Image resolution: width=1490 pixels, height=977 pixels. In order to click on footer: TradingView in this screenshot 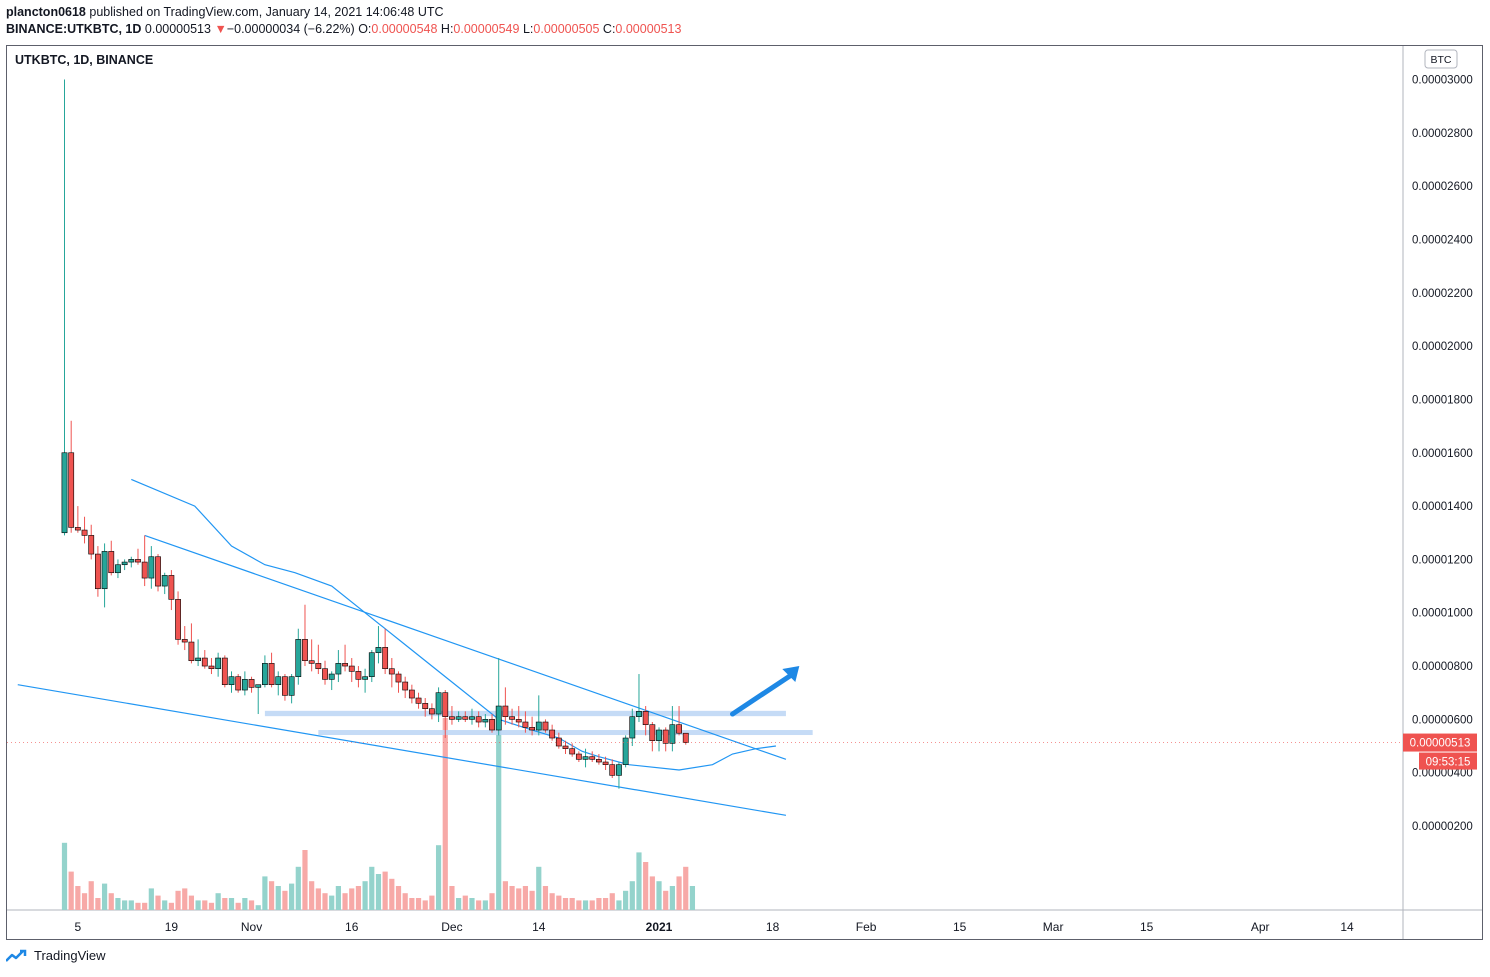, I will do `click(56, 955)`.